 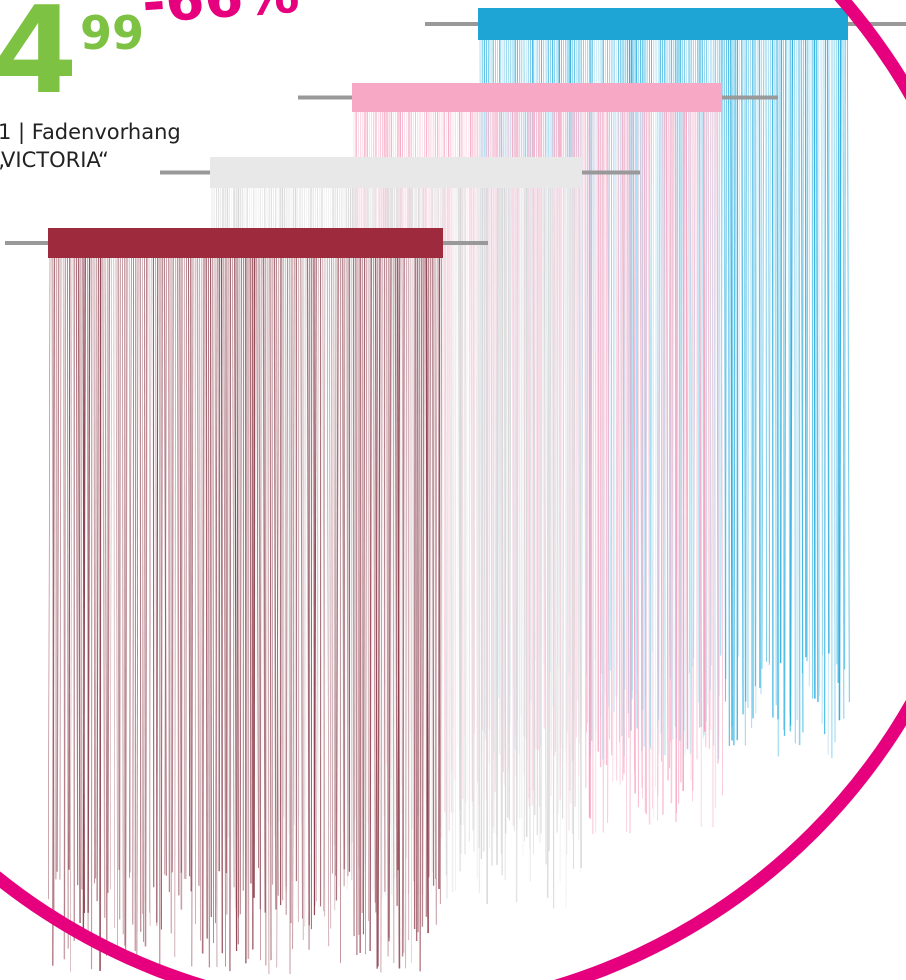 I want to click on product-variant: „VICTORIA“, so click(x=54, y=160).